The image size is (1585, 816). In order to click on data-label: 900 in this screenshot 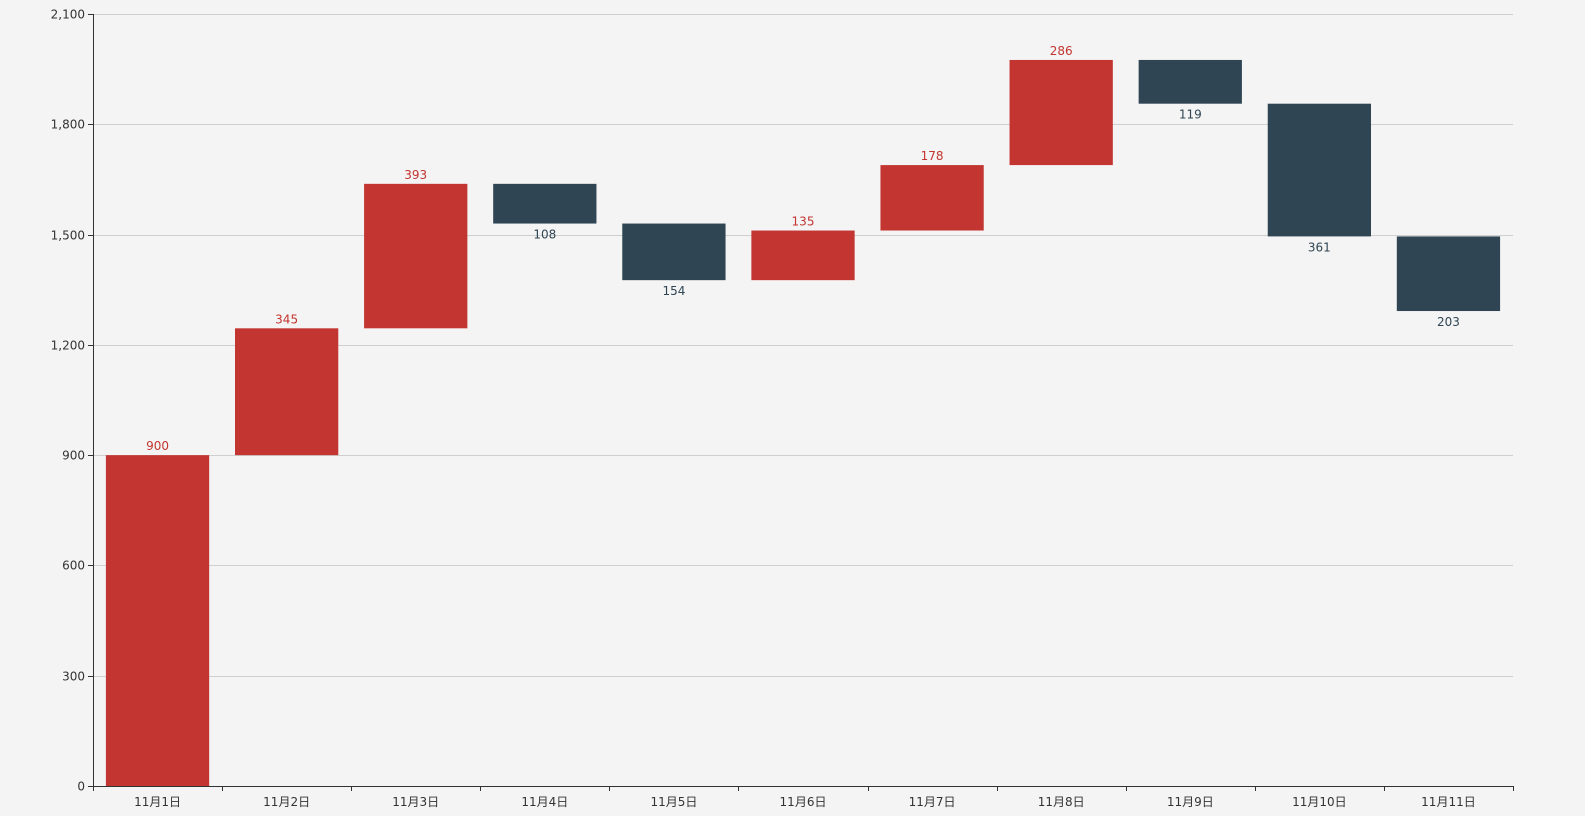, I will do `click(157, 446)`.